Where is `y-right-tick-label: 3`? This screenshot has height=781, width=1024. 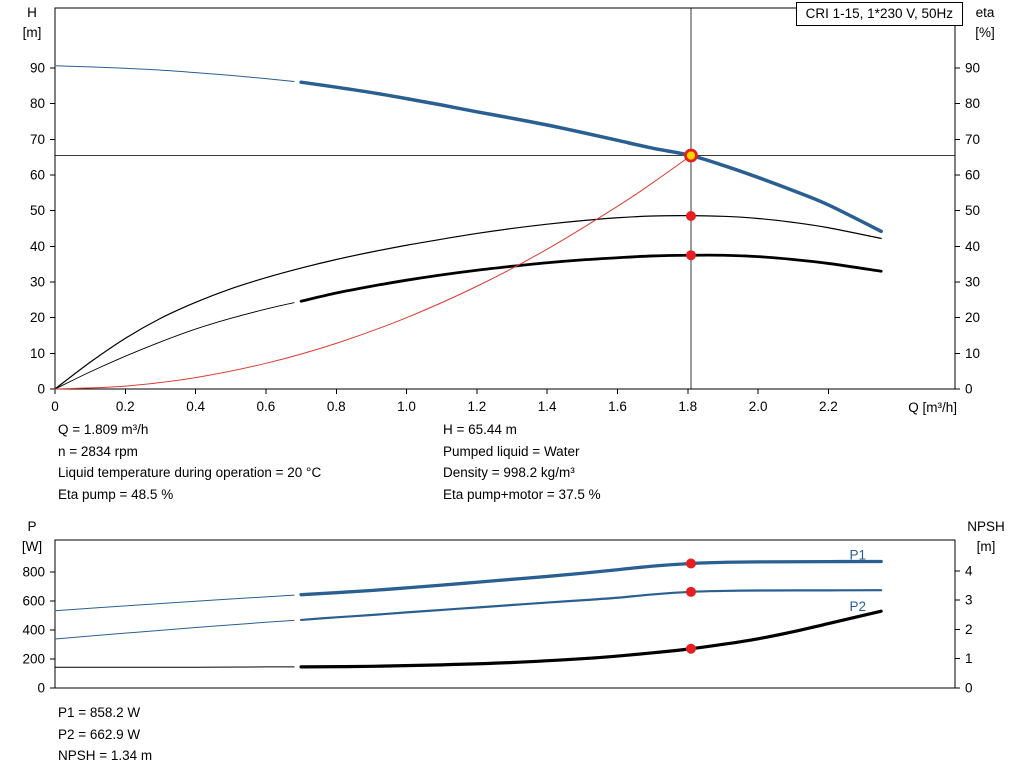 y-right-tick-label: 3 is located at coordinates (969, 600).